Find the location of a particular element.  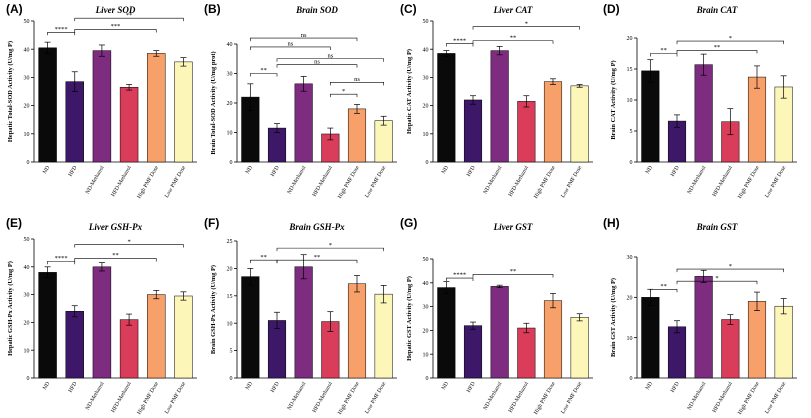

y-tick-label: 5 is located at coordinates (231, 352).